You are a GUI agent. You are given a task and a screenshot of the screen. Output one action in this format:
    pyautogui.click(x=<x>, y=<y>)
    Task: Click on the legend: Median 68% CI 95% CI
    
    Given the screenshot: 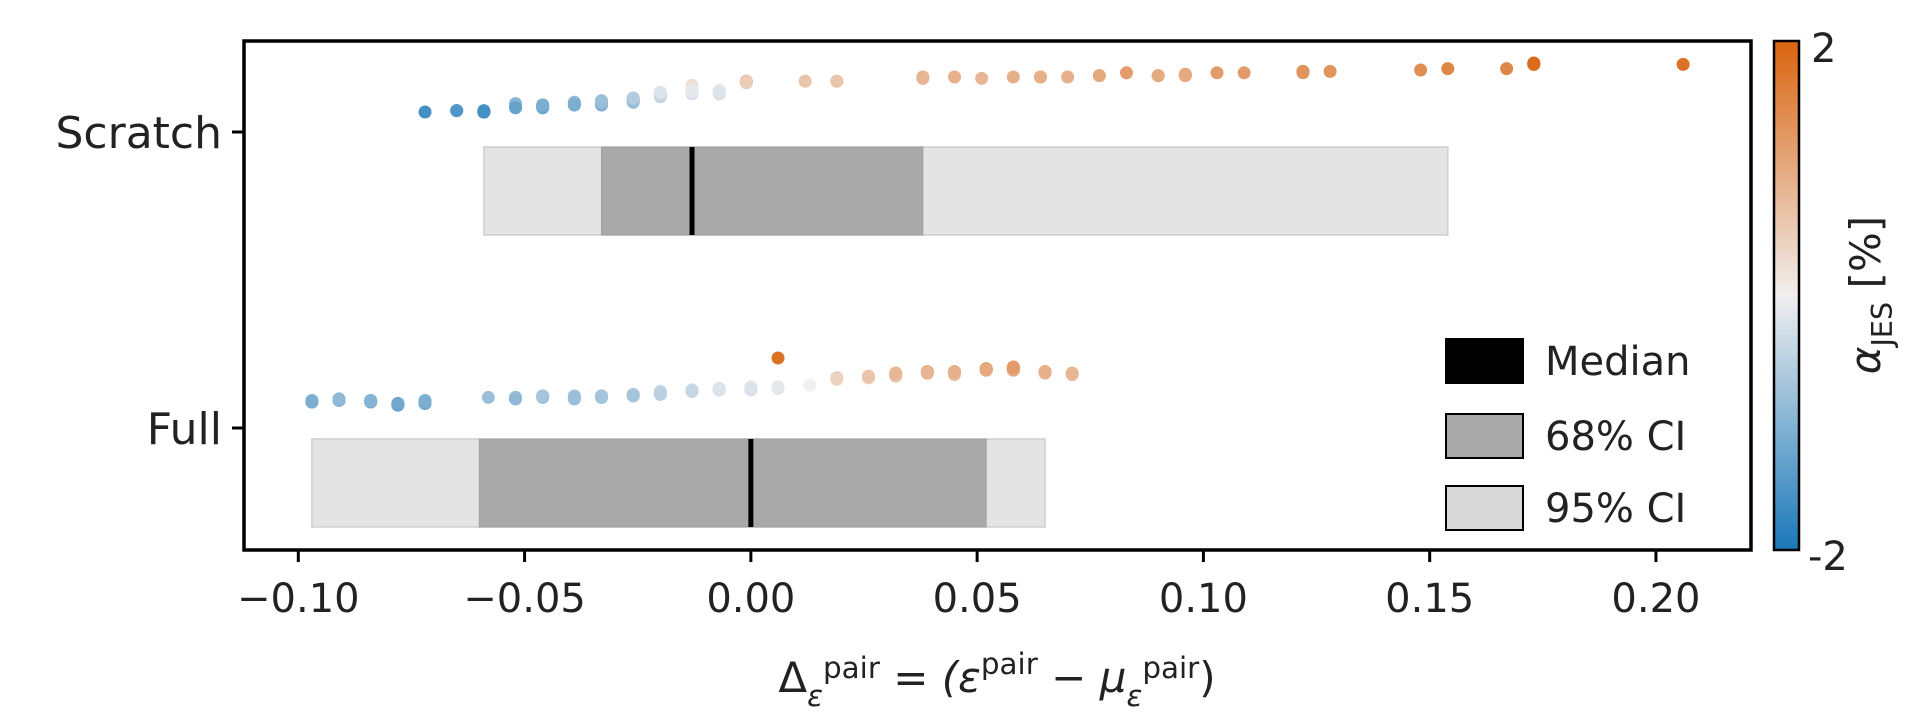 What is the action you would take?
    pyautogui.click(x=1568, y=435)
    